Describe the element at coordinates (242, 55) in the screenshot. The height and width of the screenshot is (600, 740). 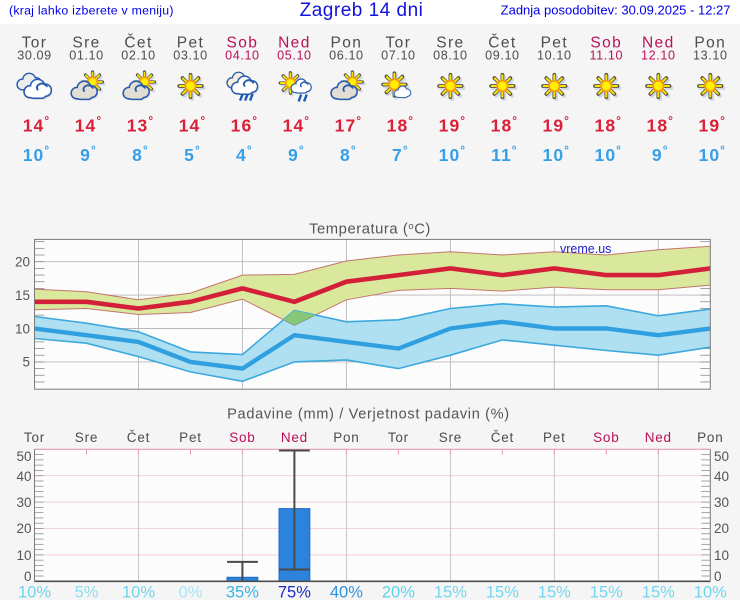
I see `svg-text: 04.10` at that location.